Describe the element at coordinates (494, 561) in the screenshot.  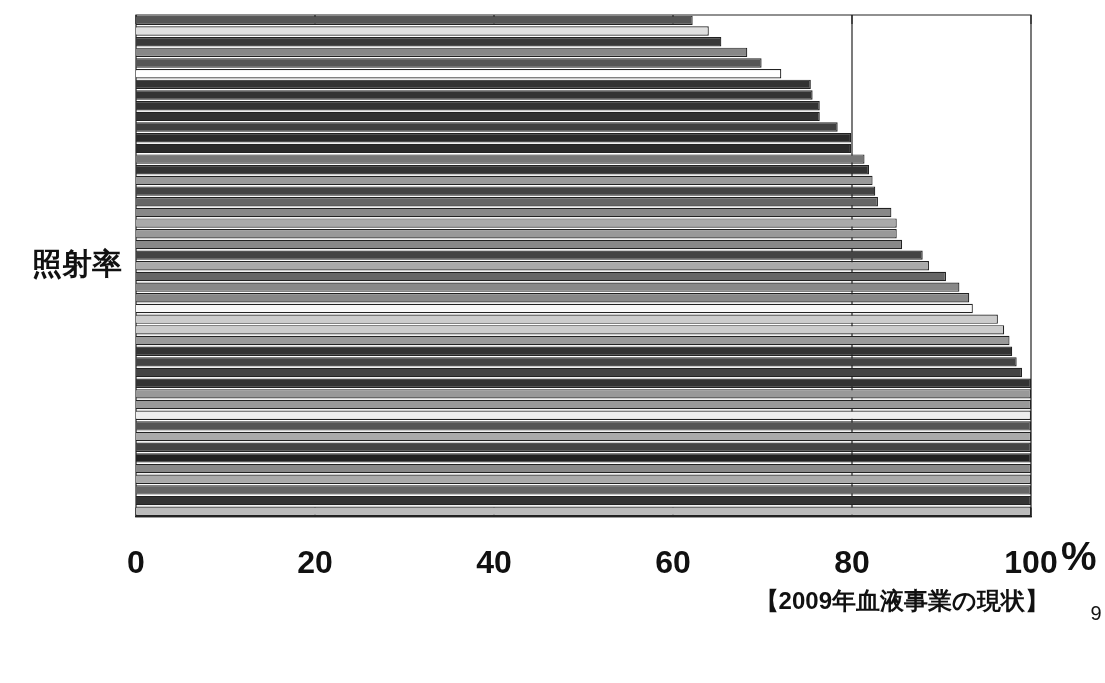
I see `x-tick-label: 40` at that location.